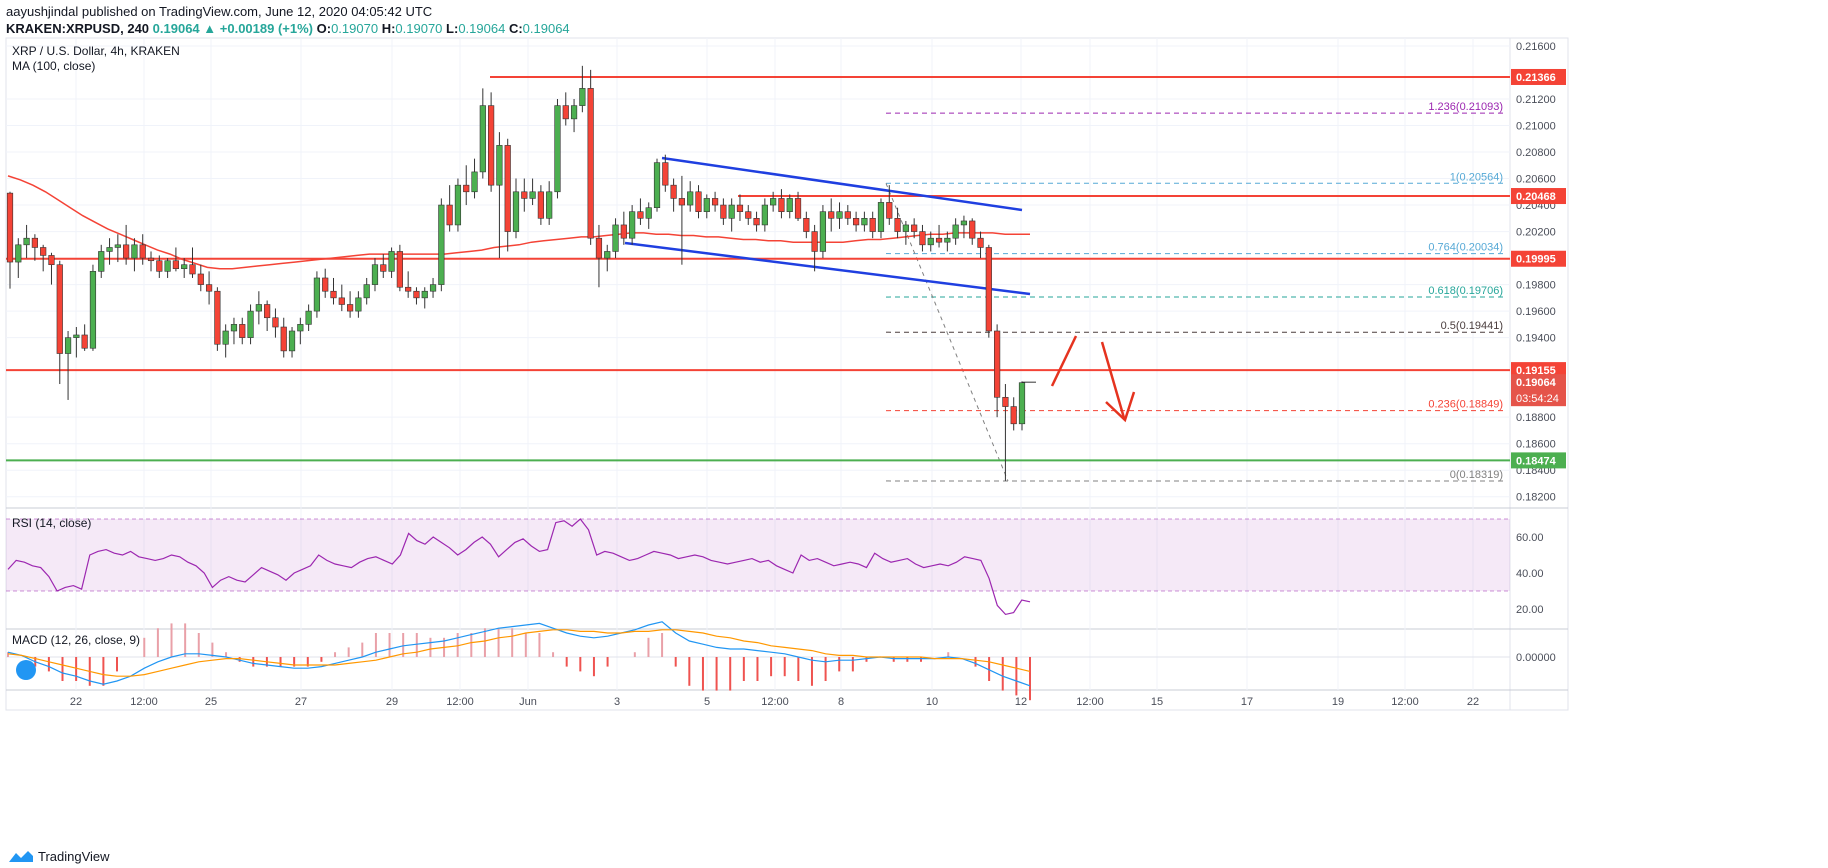  I want to click on fib-level-label: 0(0.18319), so click(1476, 475).